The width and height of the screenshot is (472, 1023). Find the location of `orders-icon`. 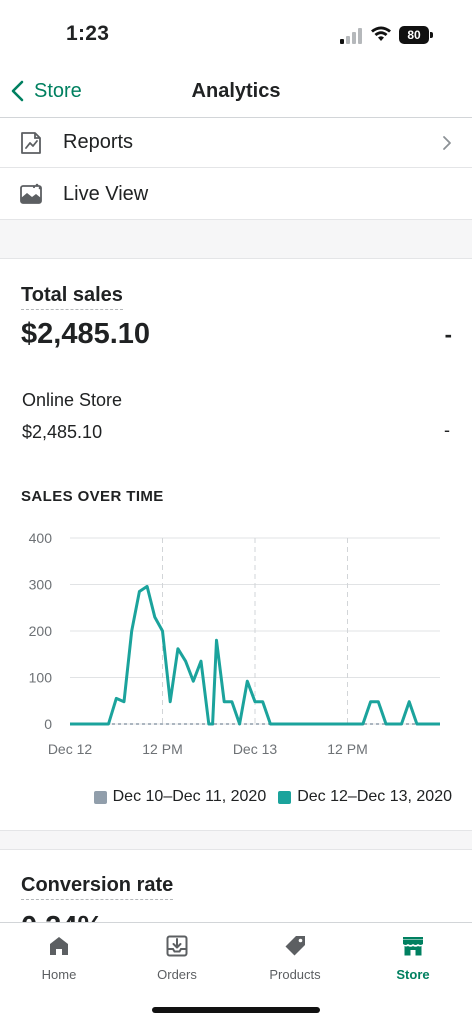

orders-icon is located at coordinates (177, 946).